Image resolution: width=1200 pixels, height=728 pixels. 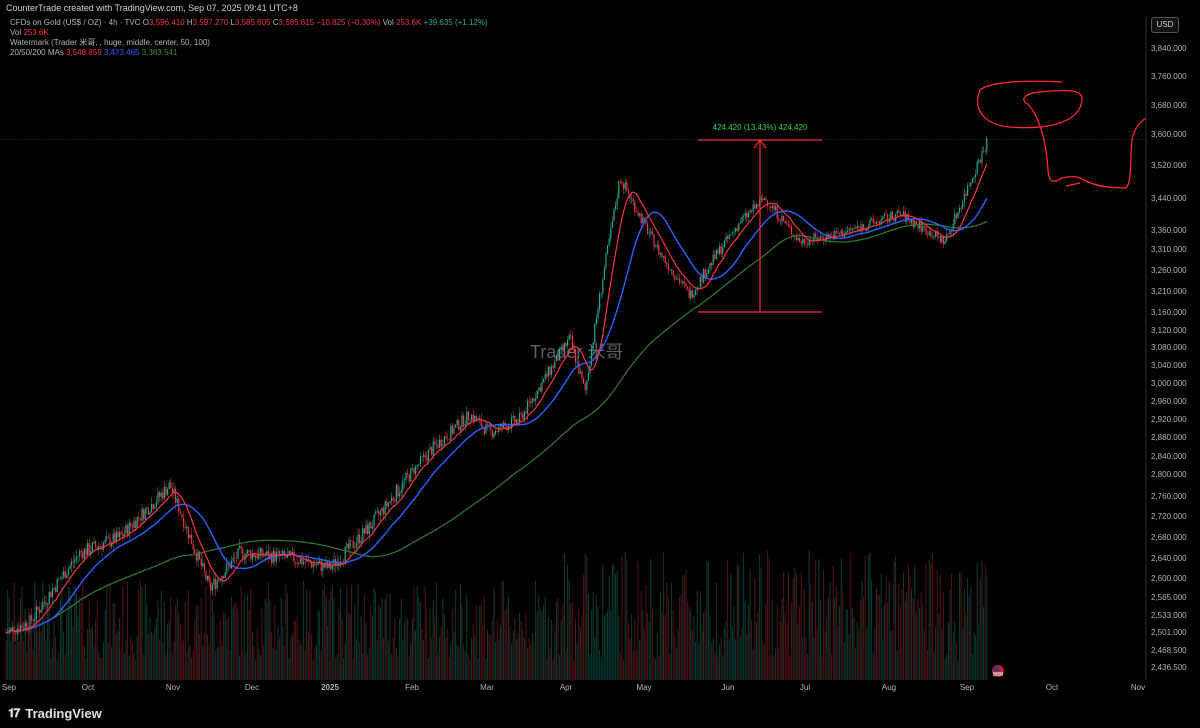 I want to click on y-tick-label: 3,520.000, so click(x=1169, y=165).